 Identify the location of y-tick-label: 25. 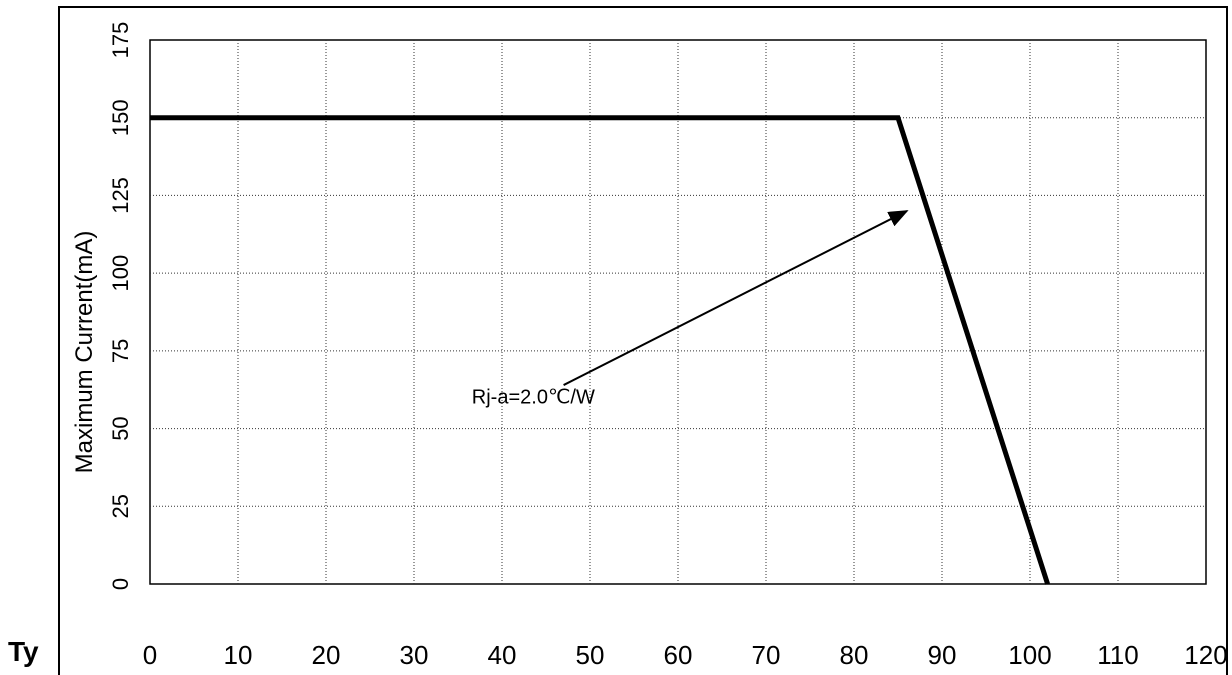
(120, 506).